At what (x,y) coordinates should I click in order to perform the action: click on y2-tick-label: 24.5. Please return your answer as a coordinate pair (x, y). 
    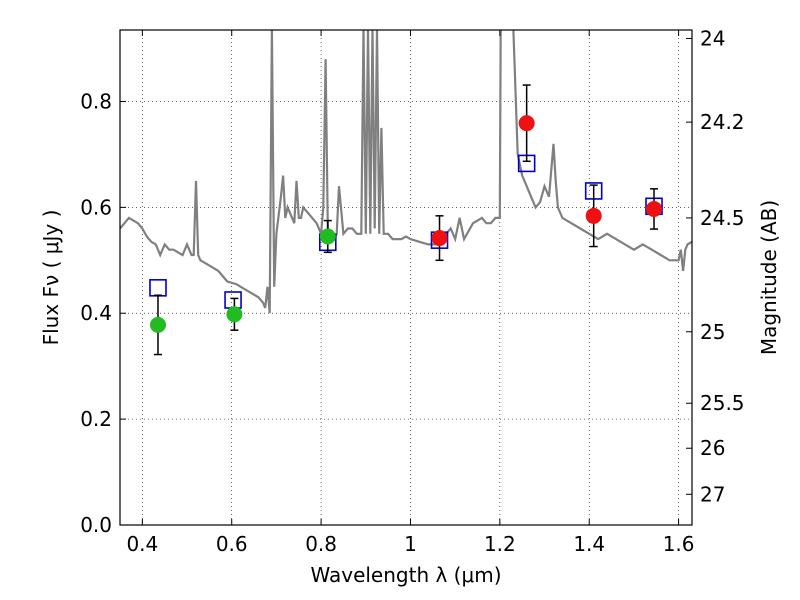
    Looking at the image, I should click on (722, 218).